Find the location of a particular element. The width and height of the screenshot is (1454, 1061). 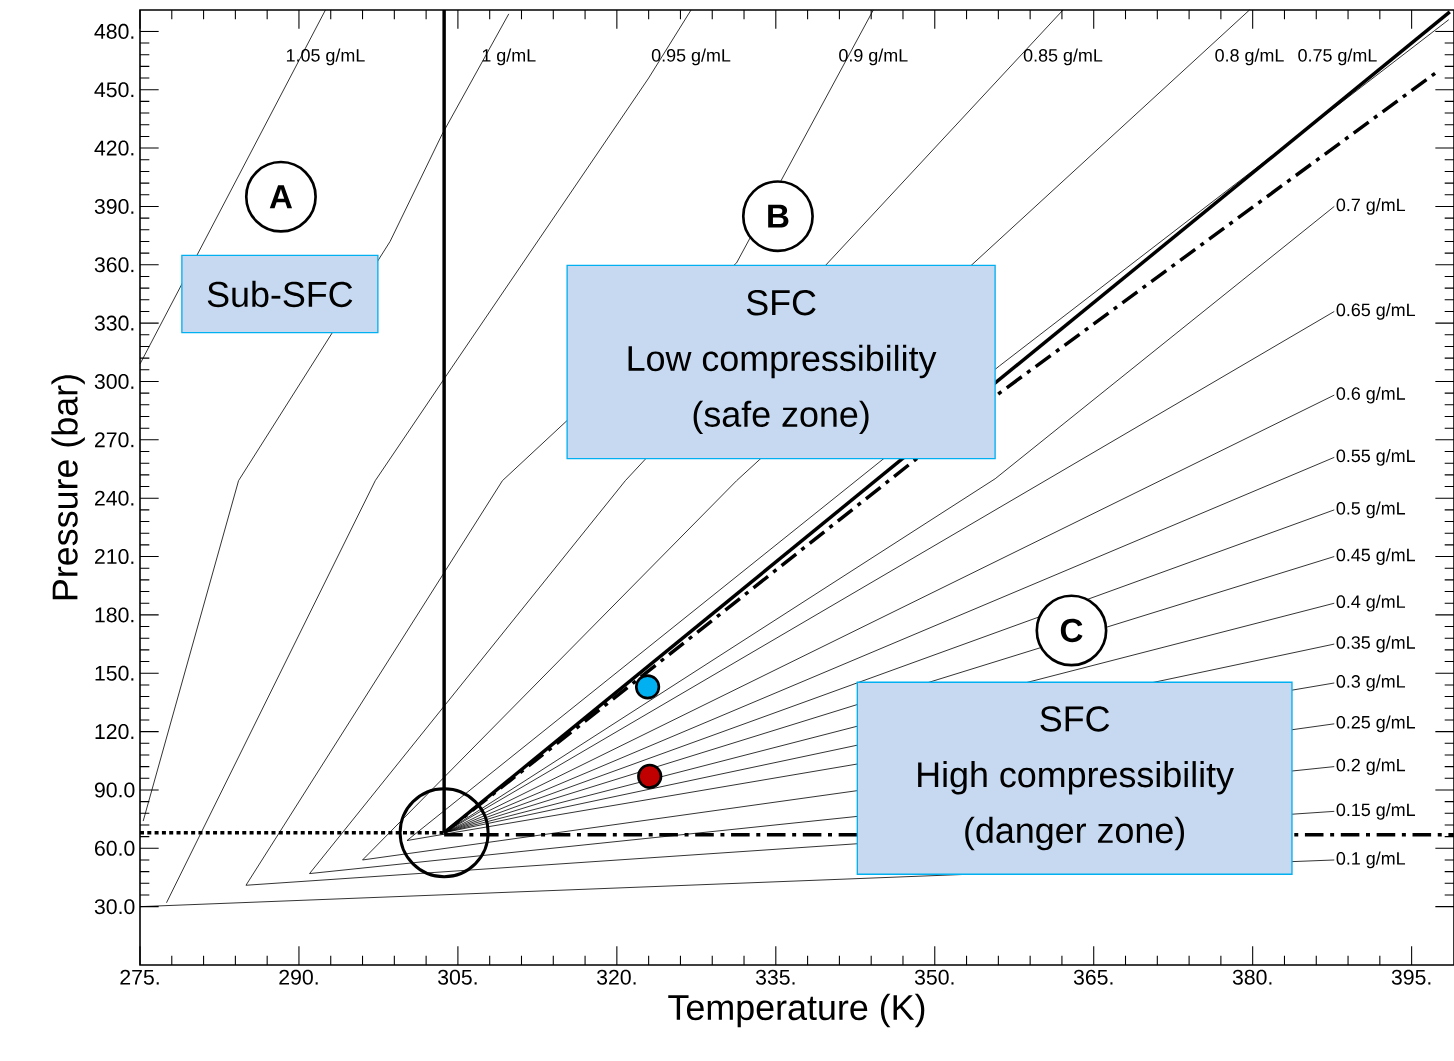

x-tick-label: 350. is located at coordinates (934, 977).